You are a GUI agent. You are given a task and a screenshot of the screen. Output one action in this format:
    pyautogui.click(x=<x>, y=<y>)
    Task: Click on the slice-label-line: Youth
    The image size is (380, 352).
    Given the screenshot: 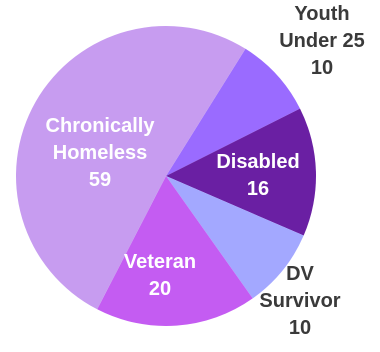 What is the action you would take?
    pyautogui.click(x=321, y=14)
    